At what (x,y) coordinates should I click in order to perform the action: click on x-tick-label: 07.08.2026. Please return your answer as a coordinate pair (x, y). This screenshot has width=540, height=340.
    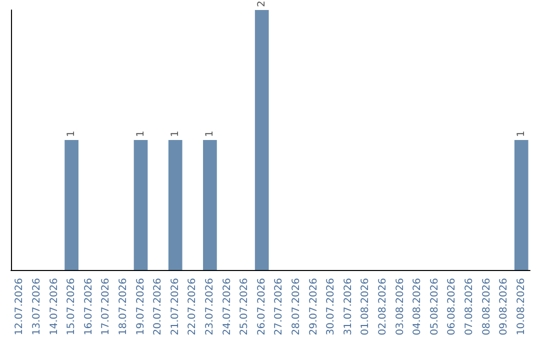
    Looking at the image, I should click on (469, 307).